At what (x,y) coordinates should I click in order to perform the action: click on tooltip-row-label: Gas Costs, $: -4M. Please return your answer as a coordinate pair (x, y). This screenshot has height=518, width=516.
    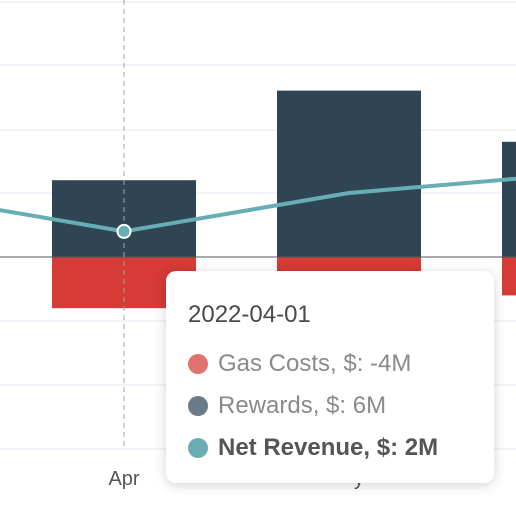
    Looking at the image, I should click on (315, 363).